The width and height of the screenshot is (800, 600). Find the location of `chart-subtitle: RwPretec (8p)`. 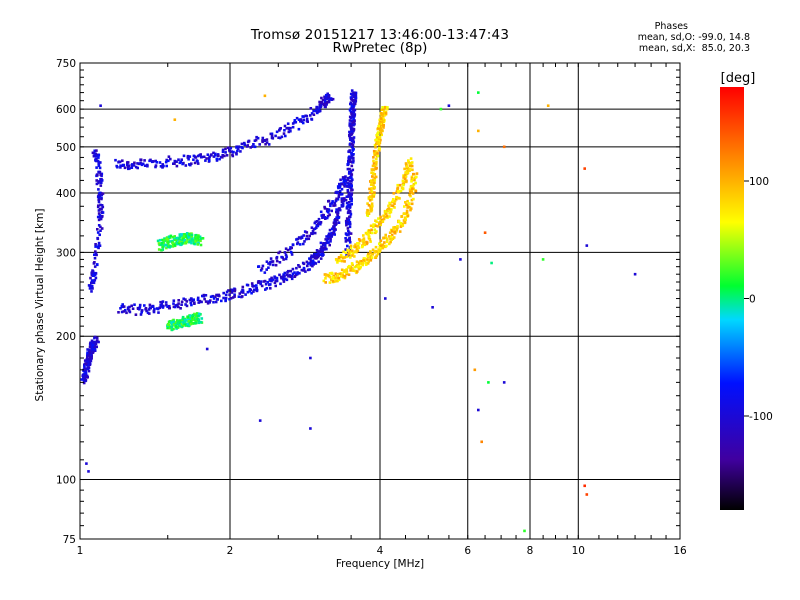

chart-subtitle: RwPretec (8p) is located at coordinates (380, 48).